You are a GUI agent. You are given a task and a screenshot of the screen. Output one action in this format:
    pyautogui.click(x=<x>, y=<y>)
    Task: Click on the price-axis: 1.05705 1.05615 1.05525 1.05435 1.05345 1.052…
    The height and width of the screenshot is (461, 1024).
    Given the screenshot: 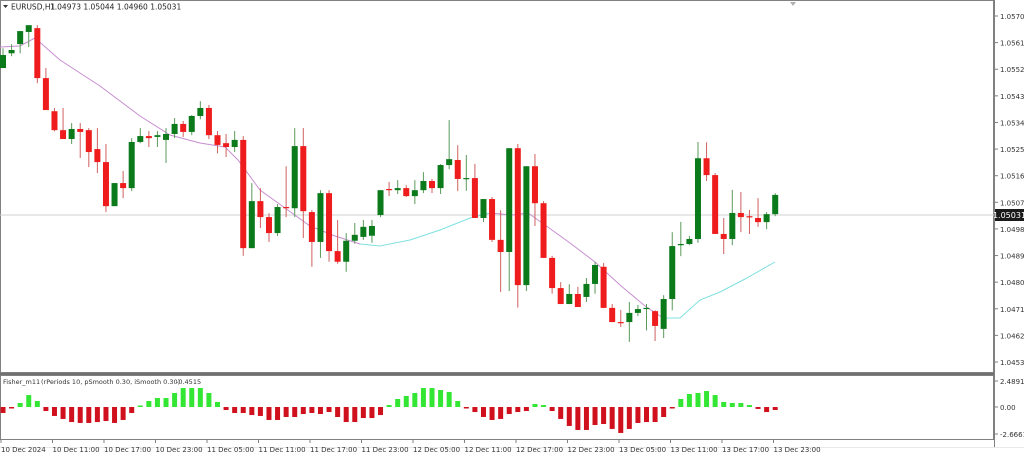 What is the action you would take?
    pyautogui.click(x=1009, y=223)
    